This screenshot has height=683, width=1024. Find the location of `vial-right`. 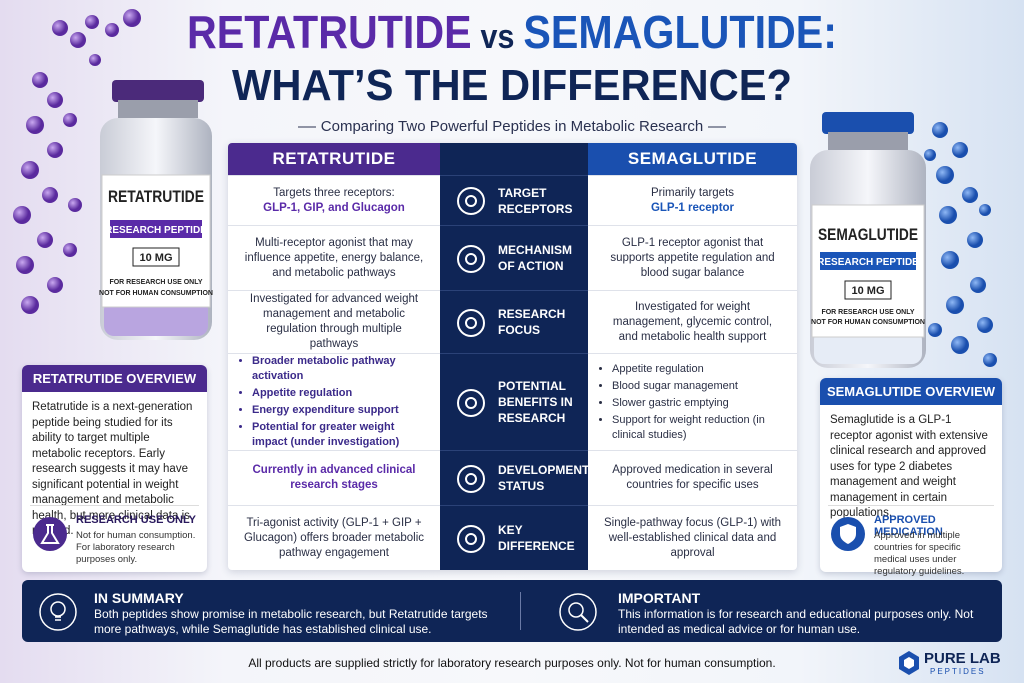

vial-right is located at coordinates (868, 240).